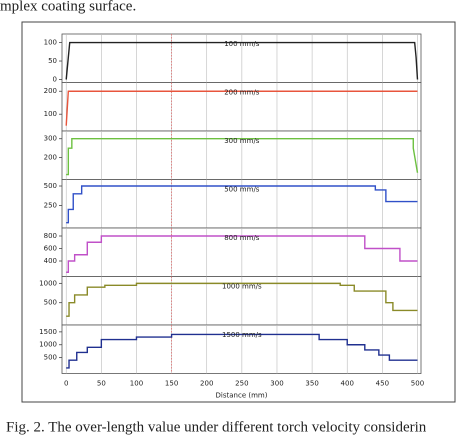 The width and height of the screenshot is (474, 438). What do you see at coordinates (242, 238) in the screenshot?
I see `series-label: 800 mm/s` at bounding box center [242, 238].